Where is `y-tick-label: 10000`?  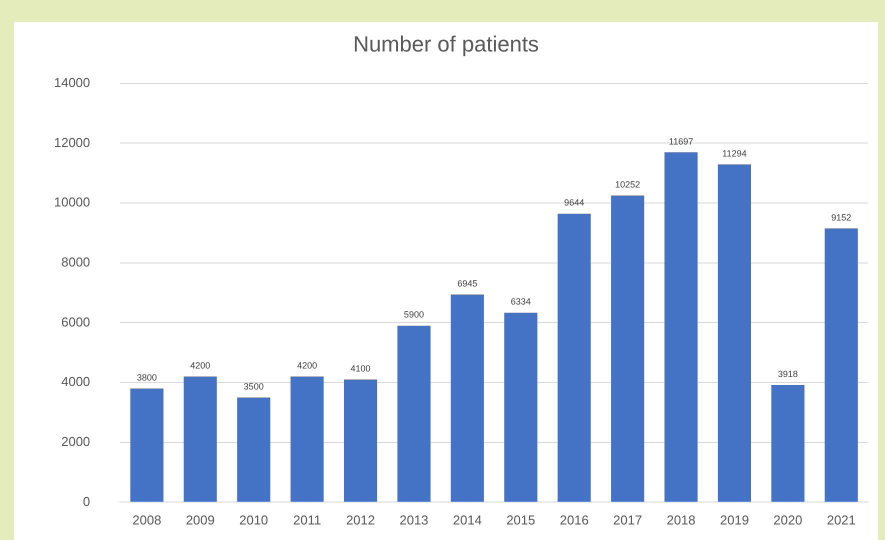
y-tick-label: 10000 is located at coordinates (72, 202).